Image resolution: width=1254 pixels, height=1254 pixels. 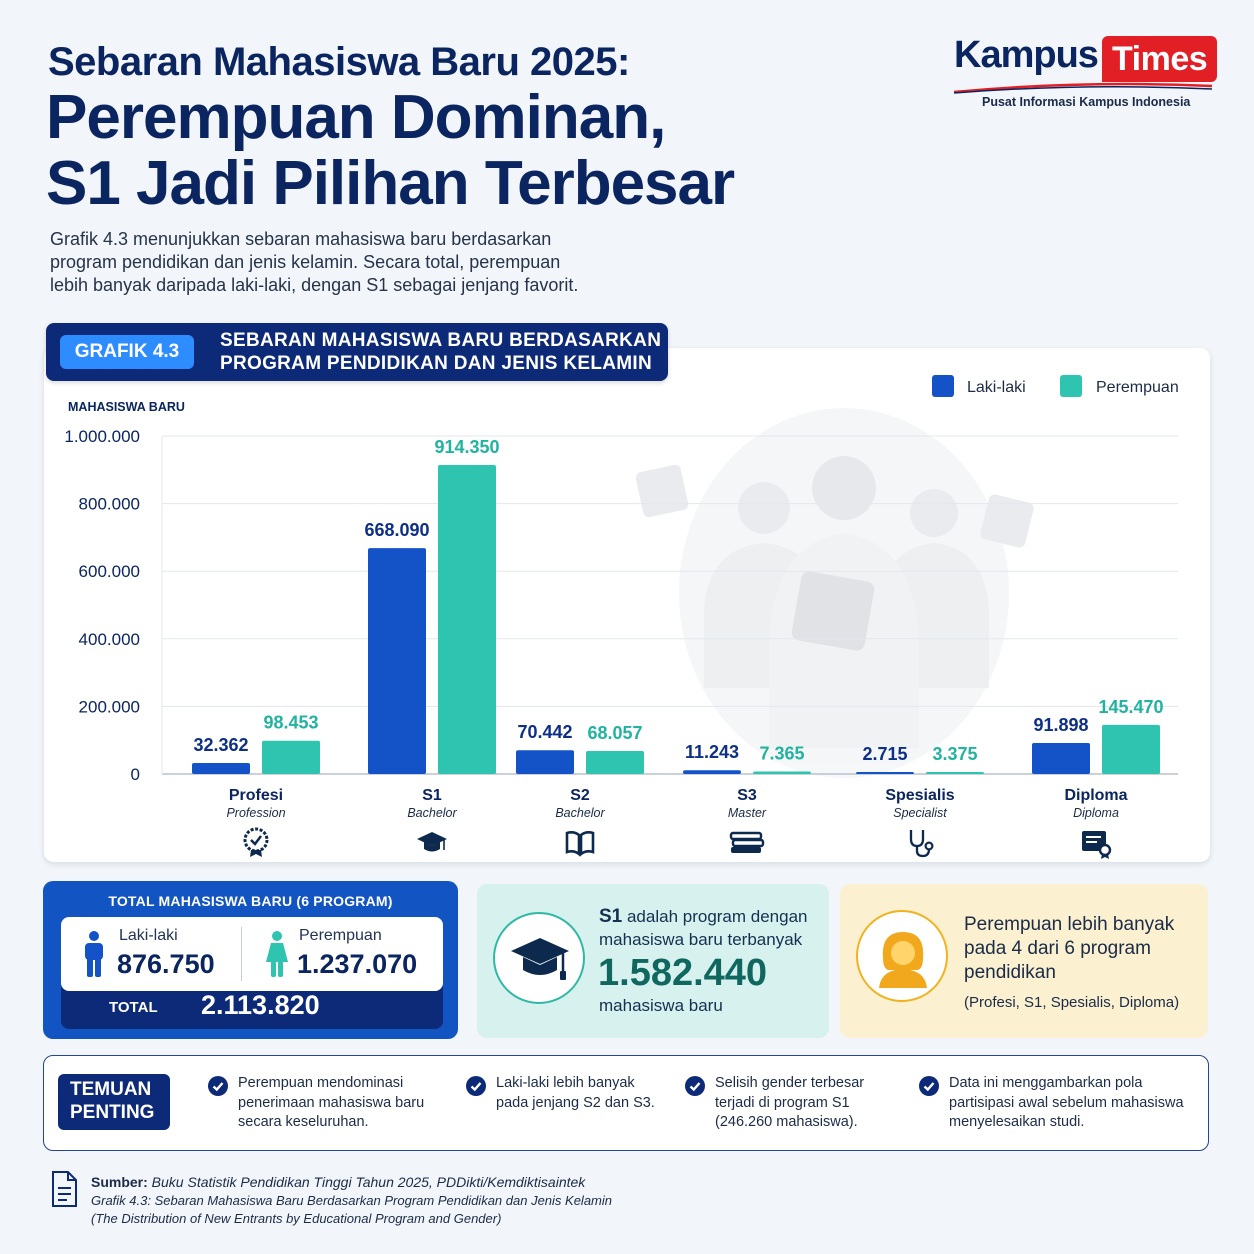 What do you see at coordinates (1071, 386) in the screenshot?
I see `legend-swatch-female` at bounding box center [1071, 386].